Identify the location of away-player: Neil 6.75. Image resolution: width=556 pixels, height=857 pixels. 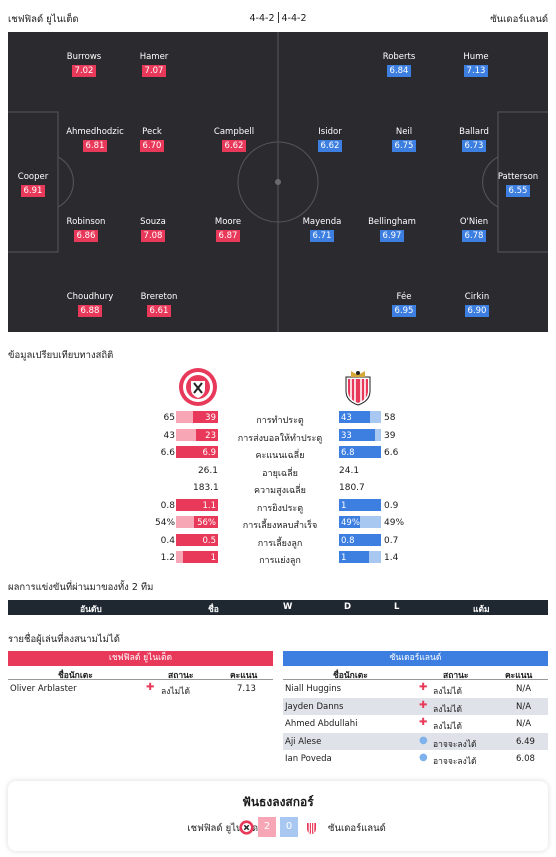
(404, 139).